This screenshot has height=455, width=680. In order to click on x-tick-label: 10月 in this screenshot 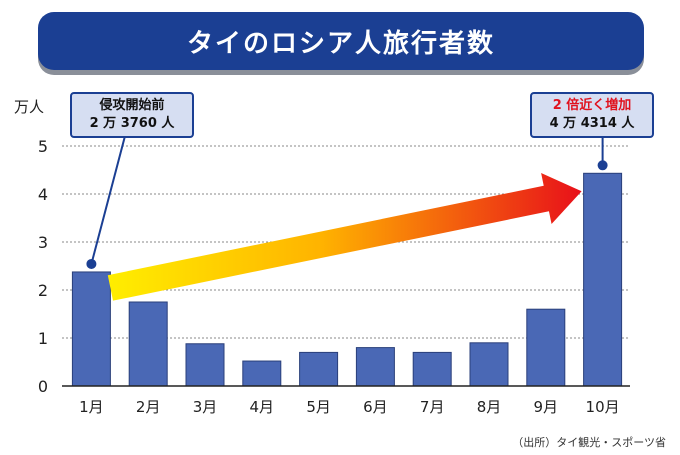, I will do `click(603, 407)`.